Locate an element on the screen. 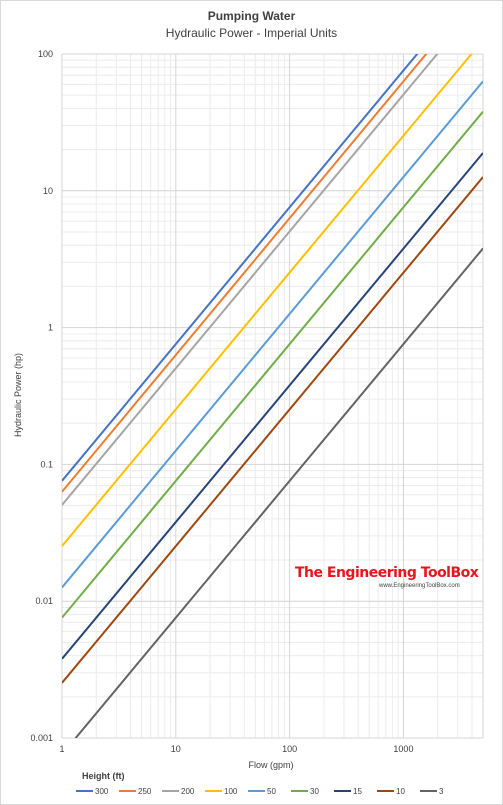 The width and height of the screenshot is (503, 805). x-axis-label: Flow (gpm) is located at coordinates (271, 765).